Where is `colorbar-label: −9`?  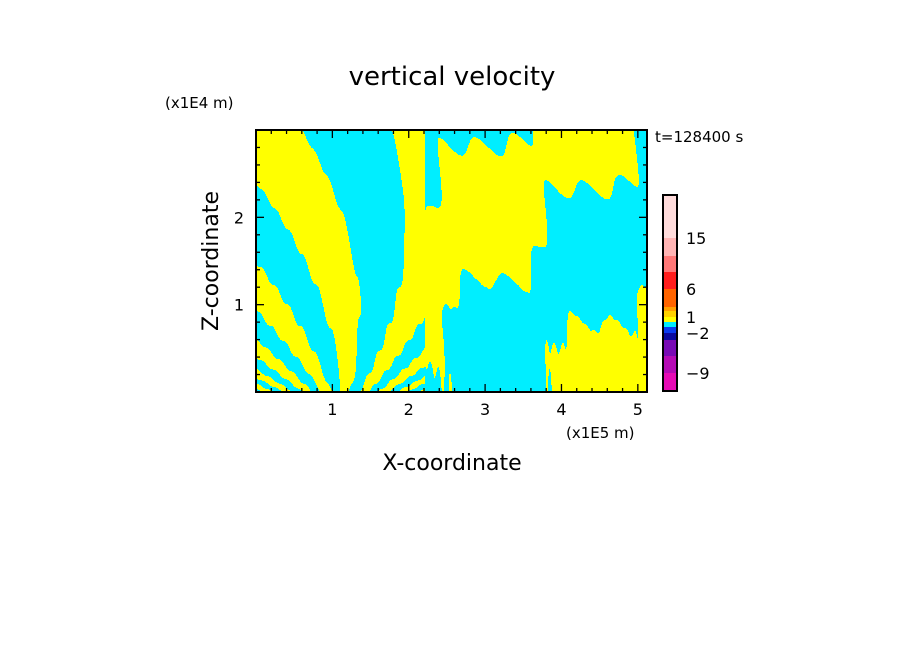 colorbar-label: −9 is located at coordinates (698, 373).